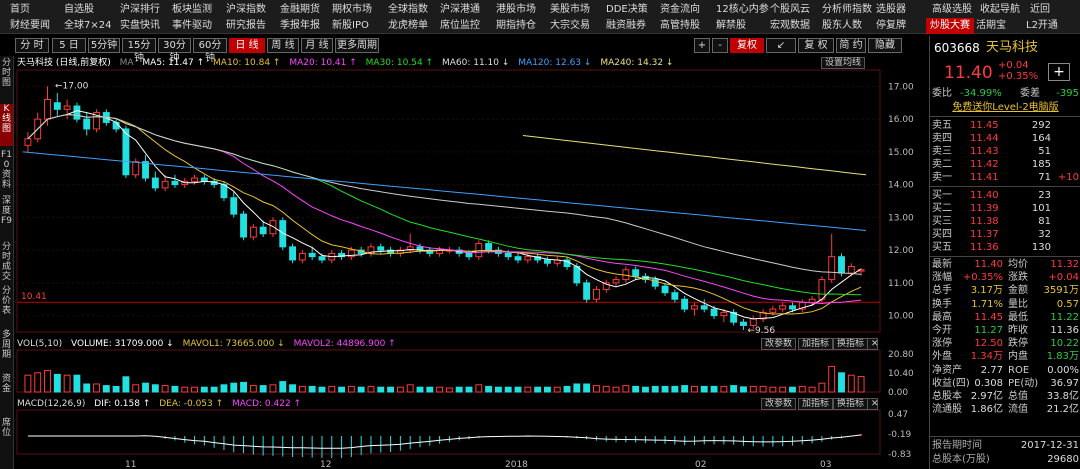 The width and height of the screenshot is (1080, 469). I want to click on vol-swap-indicator: 换指标, so click(851, 344).